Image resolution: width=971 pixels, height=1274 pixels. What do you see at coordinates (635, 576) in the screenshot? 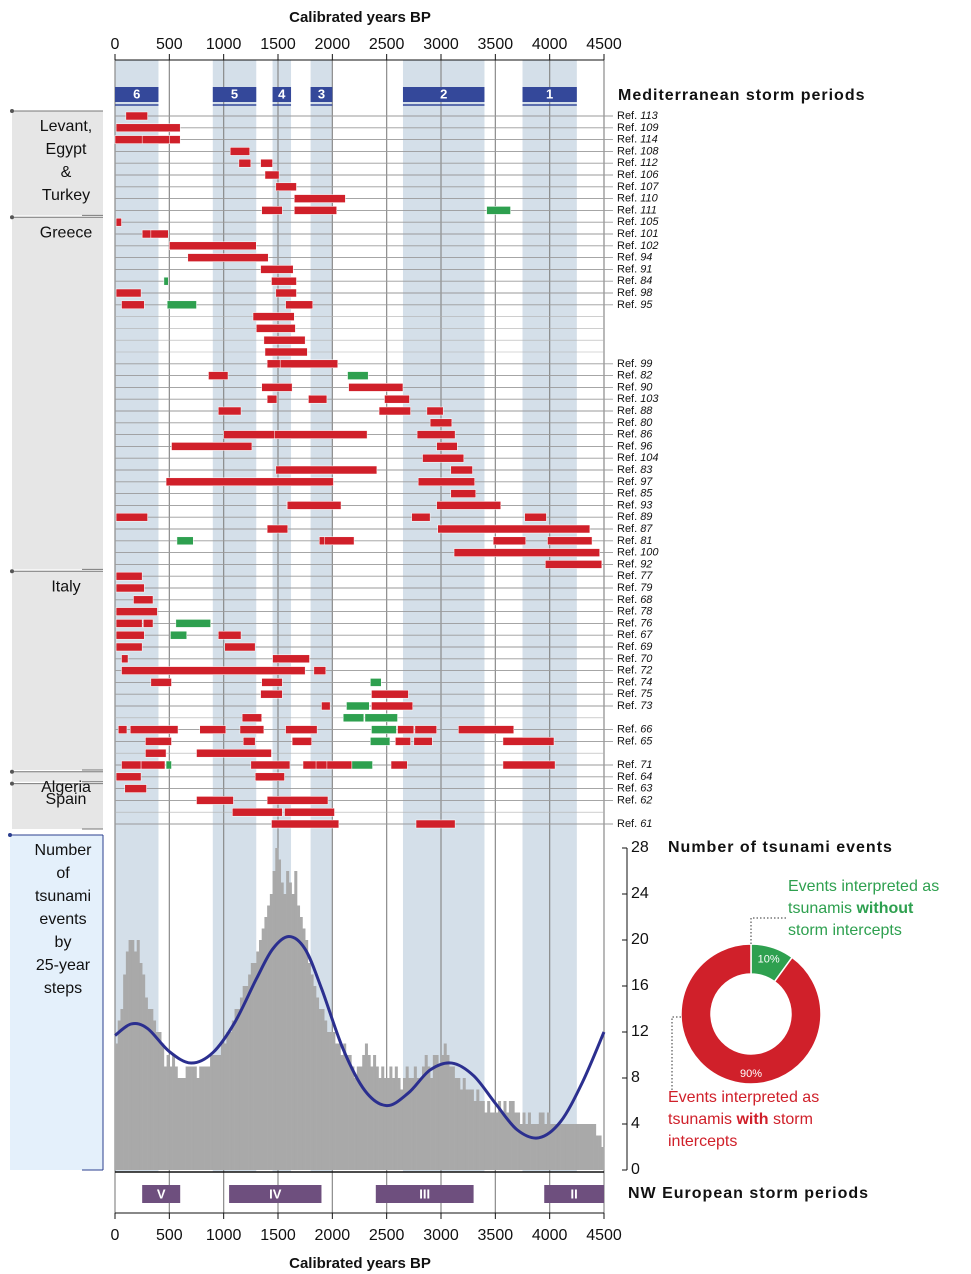
I see `ref-label: Ref. 77` at bounding box center [635, 576].